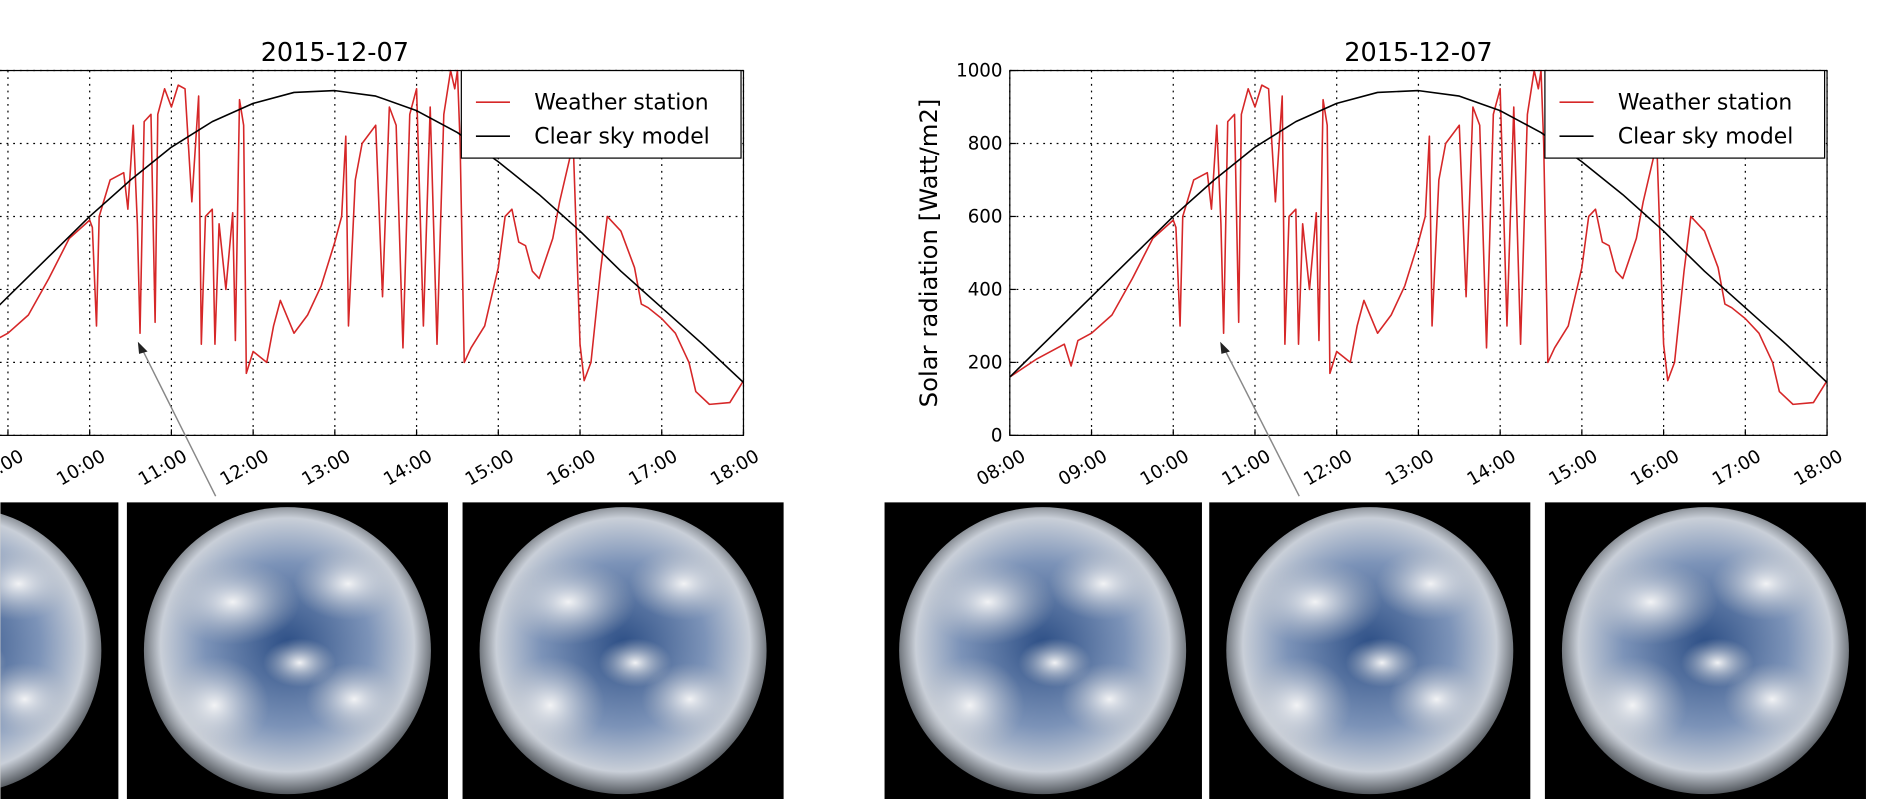  What do you see at coordinates (1001, 468) in the screenshot?
I see `x-tick-label: 08:00` at bounding box center [1001, 468].